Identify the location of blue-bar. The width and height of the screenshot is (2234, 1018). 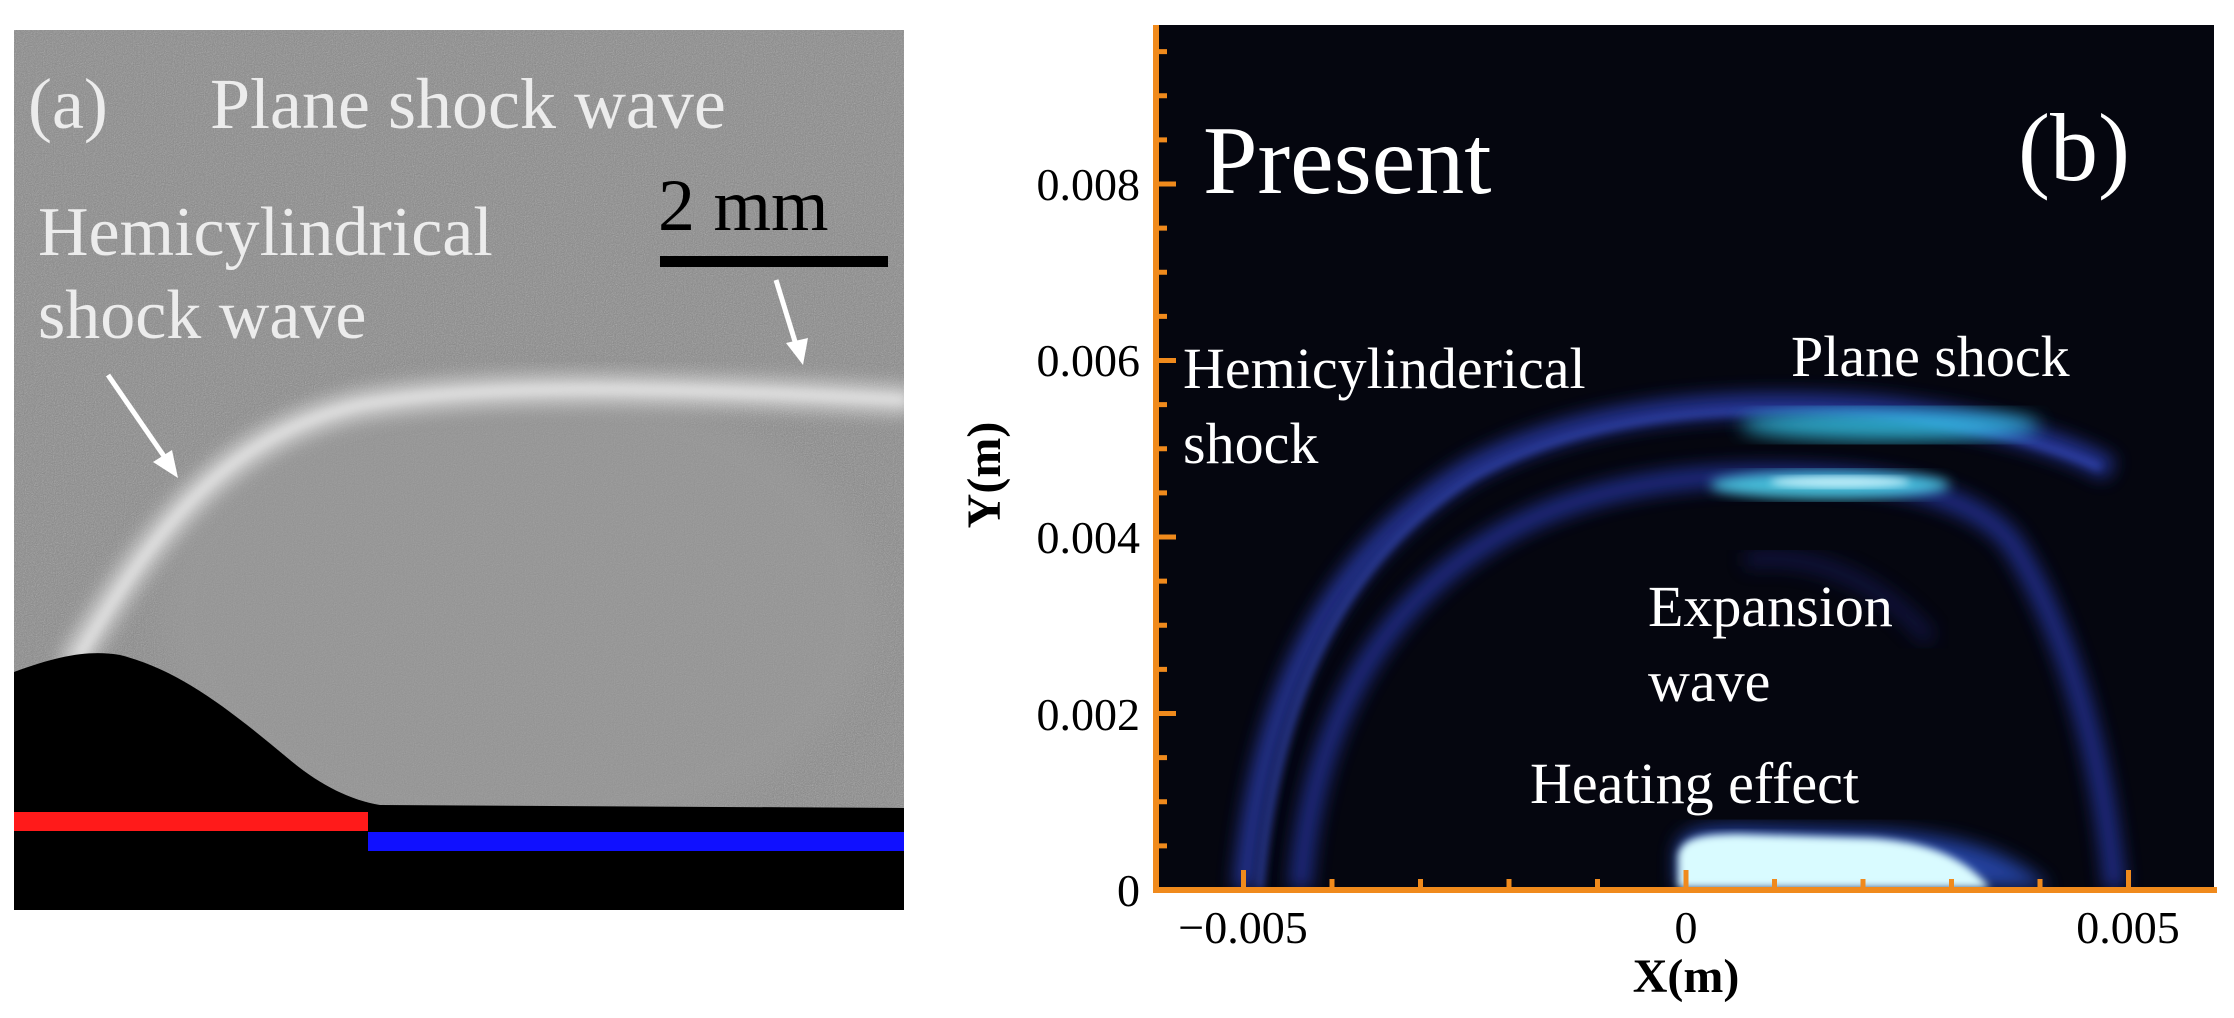
(636, 841).